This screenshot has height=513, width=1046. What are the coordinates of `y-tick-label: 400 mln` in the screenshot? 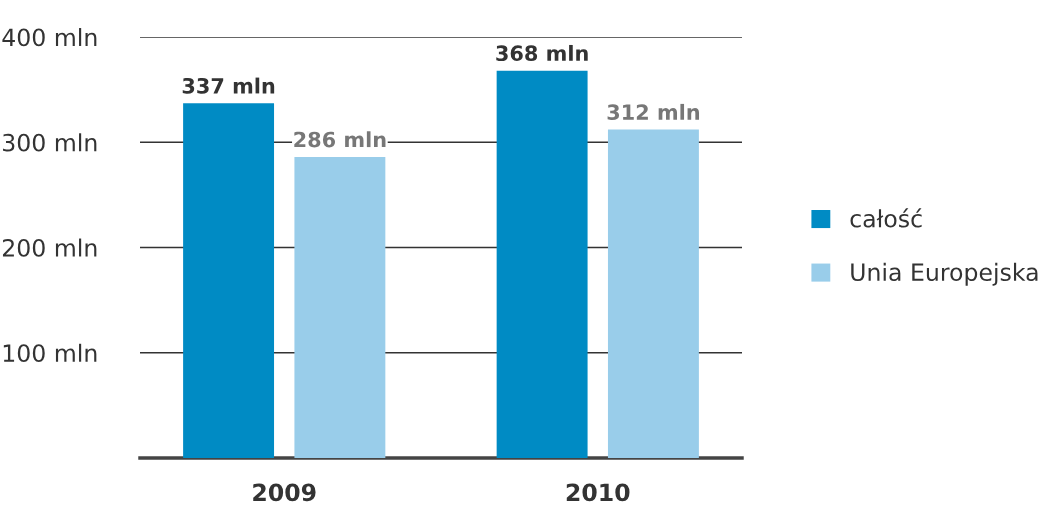 It's located at (49, 37).